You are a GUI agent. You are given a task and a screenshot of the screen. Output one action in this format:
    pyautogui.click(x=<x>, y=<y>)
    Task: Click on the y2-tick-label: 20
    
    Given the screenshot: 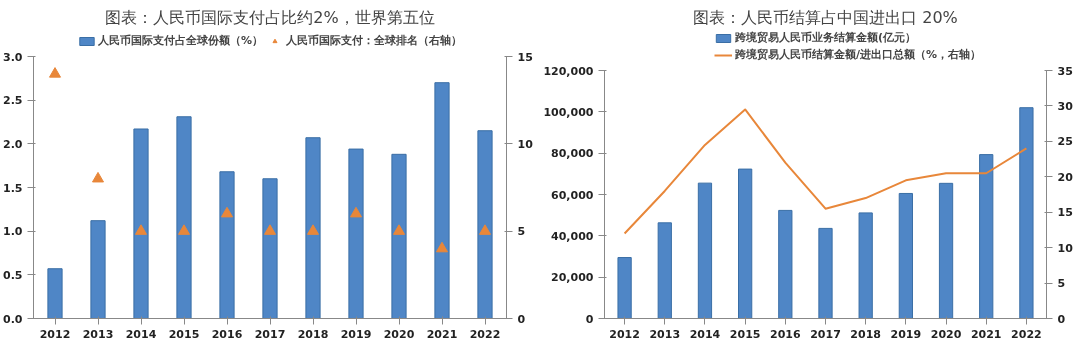 What is the action you would take?
    pyautogui.click(x=1065, y=177)
    